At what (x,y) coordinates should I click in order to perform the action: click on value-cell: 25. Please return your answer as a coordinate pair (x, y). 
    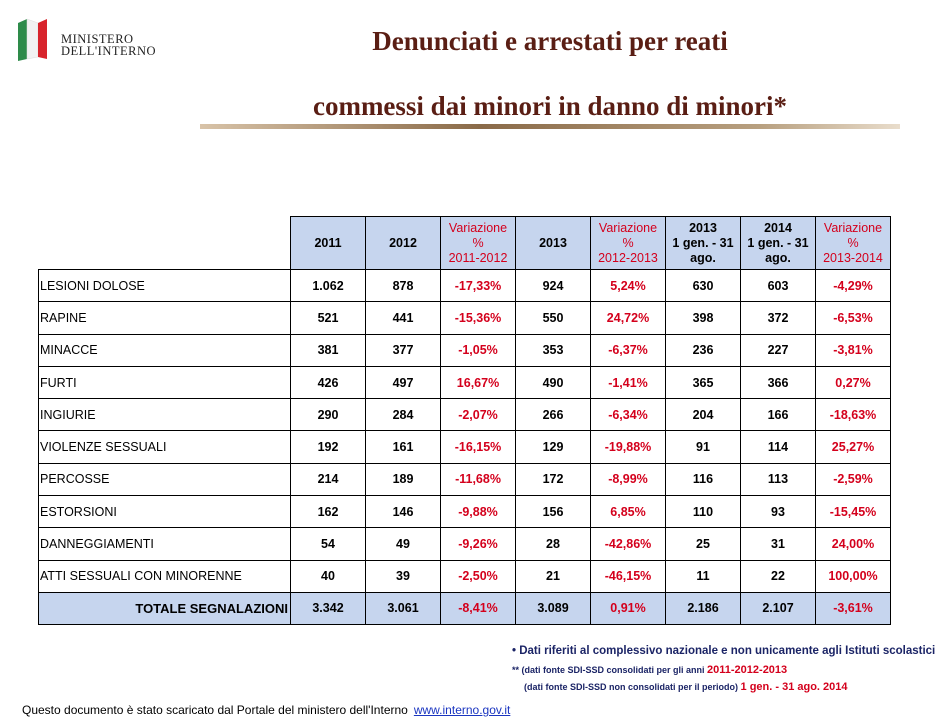
    Looking at the image, I should click on (703, 544).